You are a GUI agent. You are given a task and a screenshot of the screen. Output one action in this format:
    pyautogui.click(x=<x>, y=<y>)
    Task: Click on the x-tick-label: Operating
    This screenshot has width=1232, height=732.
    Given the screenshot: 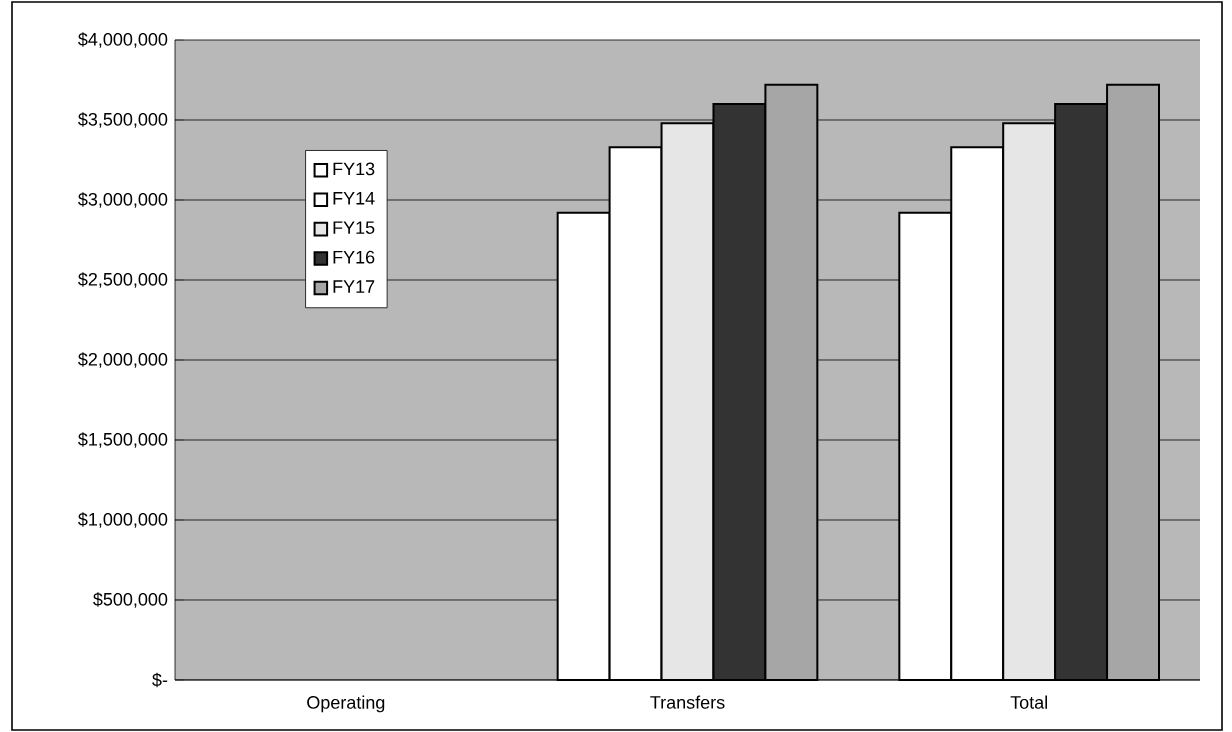 What is the action you would take?
    pyautogui.click(x=346, y=704)
    